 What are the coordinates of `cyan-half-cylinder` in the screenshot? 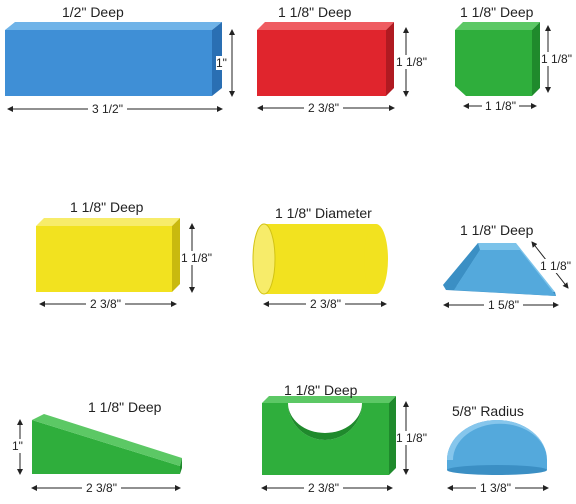 It's located at (497, 447).